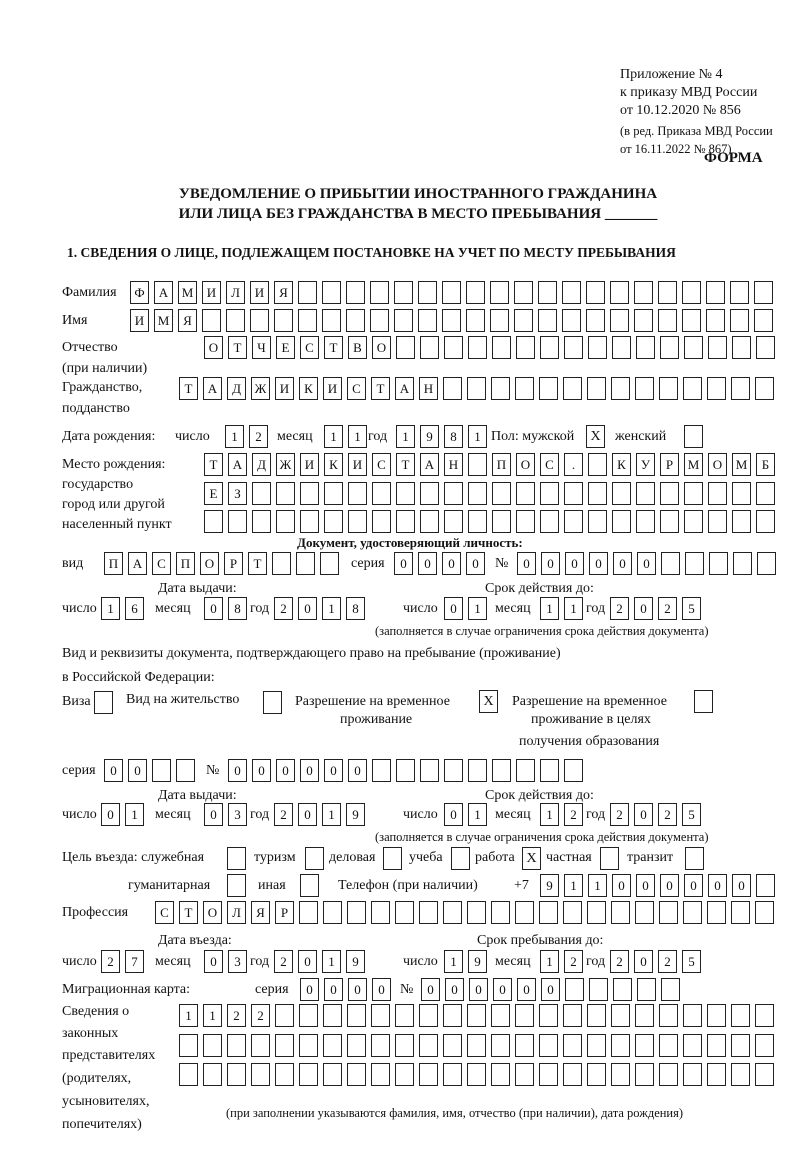 Image resolution: width=800 pixels, height=1163 pixels. I want to click on char-cell: Н, so click(428, 388).